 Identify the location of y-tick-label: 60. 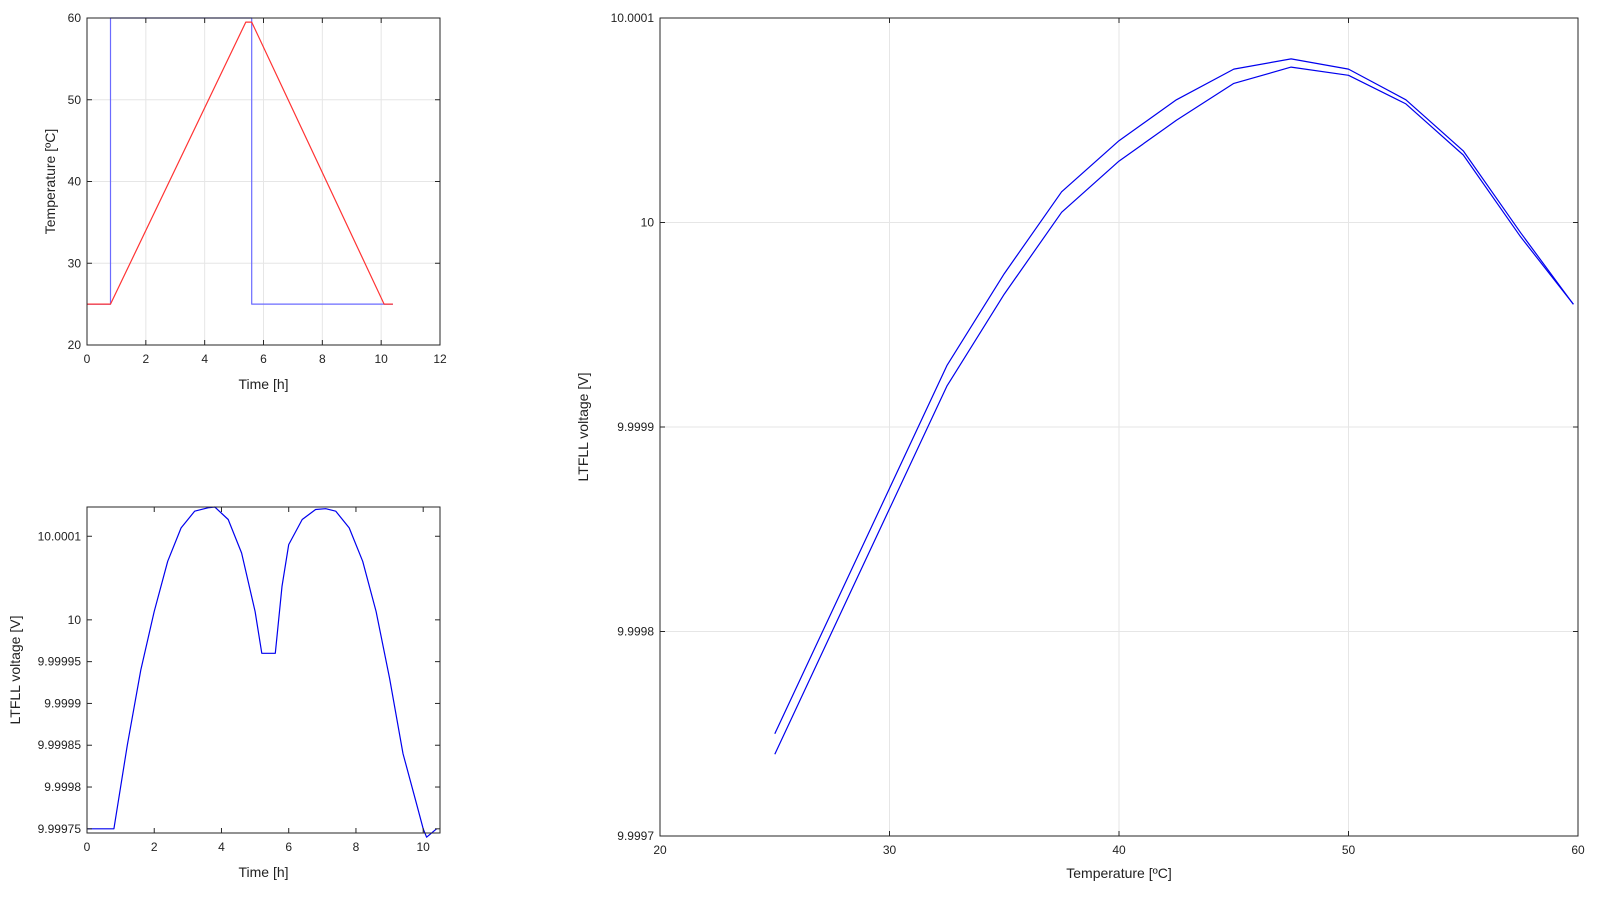
(75, 18).